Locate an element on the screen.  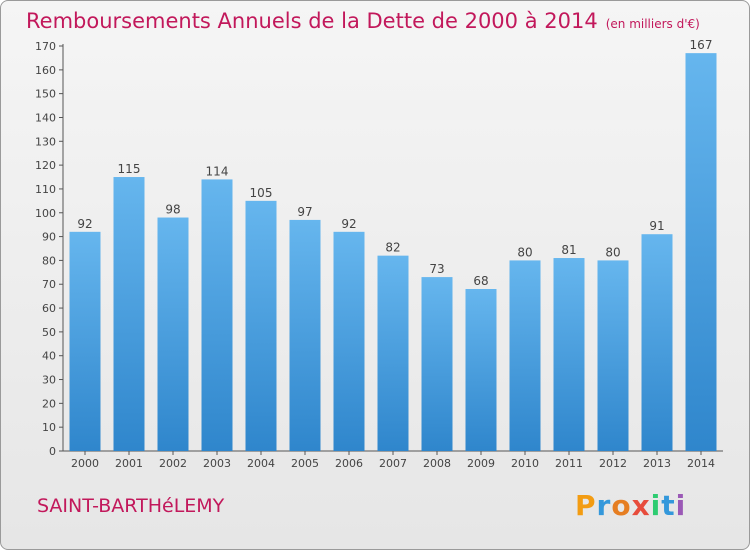
x-tick-label: 2003 is located at coordinates (217, 463).